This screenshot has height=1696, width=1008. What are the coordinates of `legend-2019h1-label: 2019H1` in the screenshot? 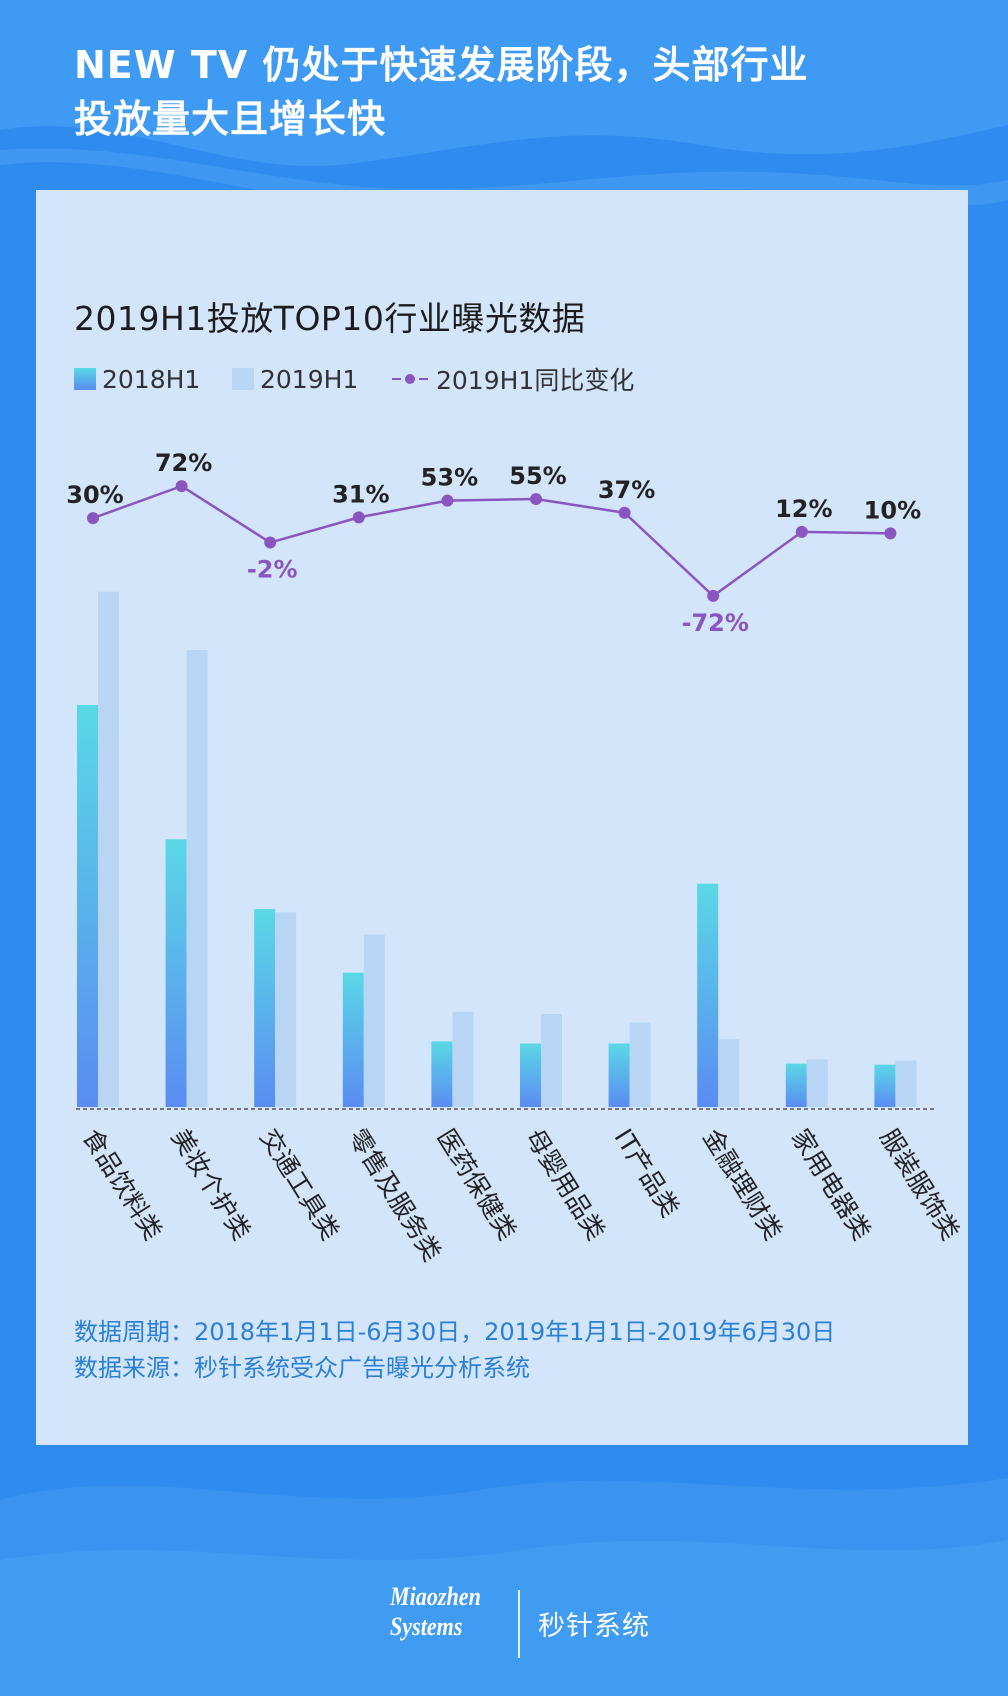 It's located at (309, 379).